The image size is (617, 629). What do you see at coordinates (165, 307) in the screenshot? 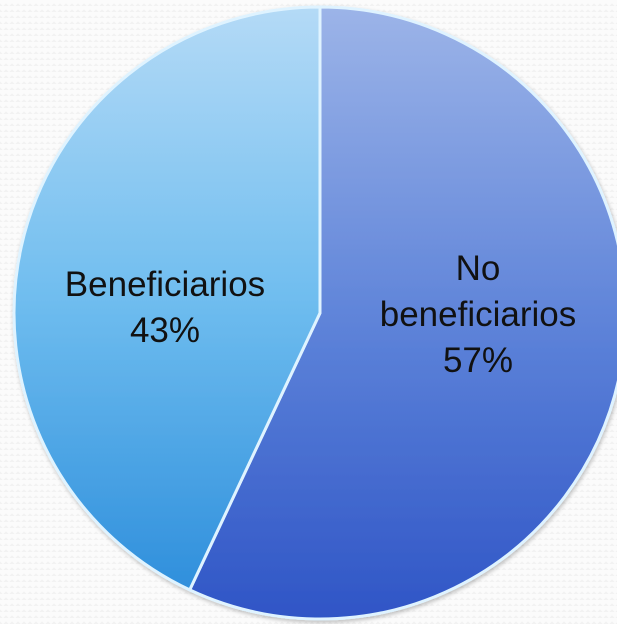
I see `slice-label-beneficiarios: Beneficiarios 43%` at bounding box center [165, 307].